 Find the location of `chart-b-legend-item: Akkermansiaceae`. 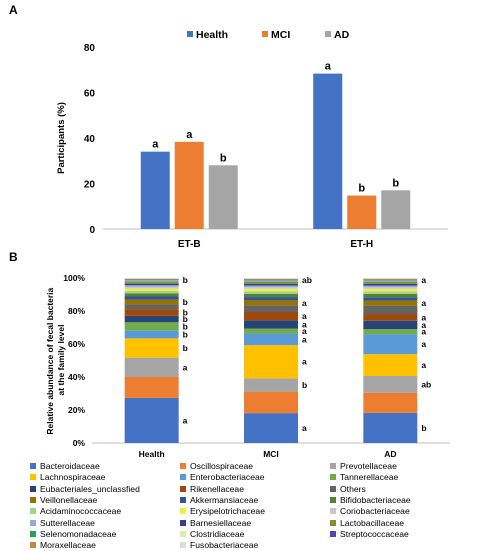

chart-b-legend-item: Akkermansiaceae is located at coordinates (219, 500).